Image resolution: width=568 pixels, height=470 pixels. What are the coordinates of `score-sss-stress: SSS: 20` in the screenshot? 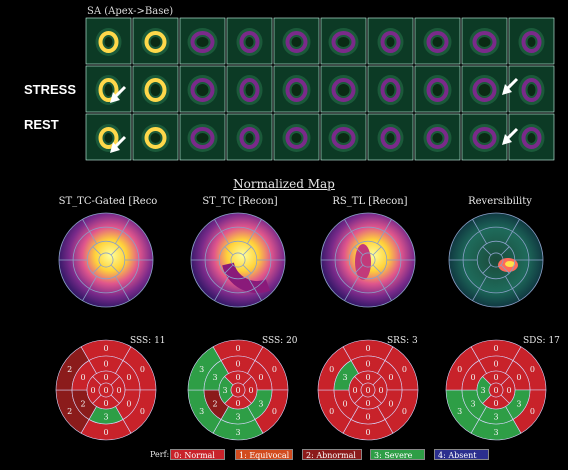 It's located at (280, 341).